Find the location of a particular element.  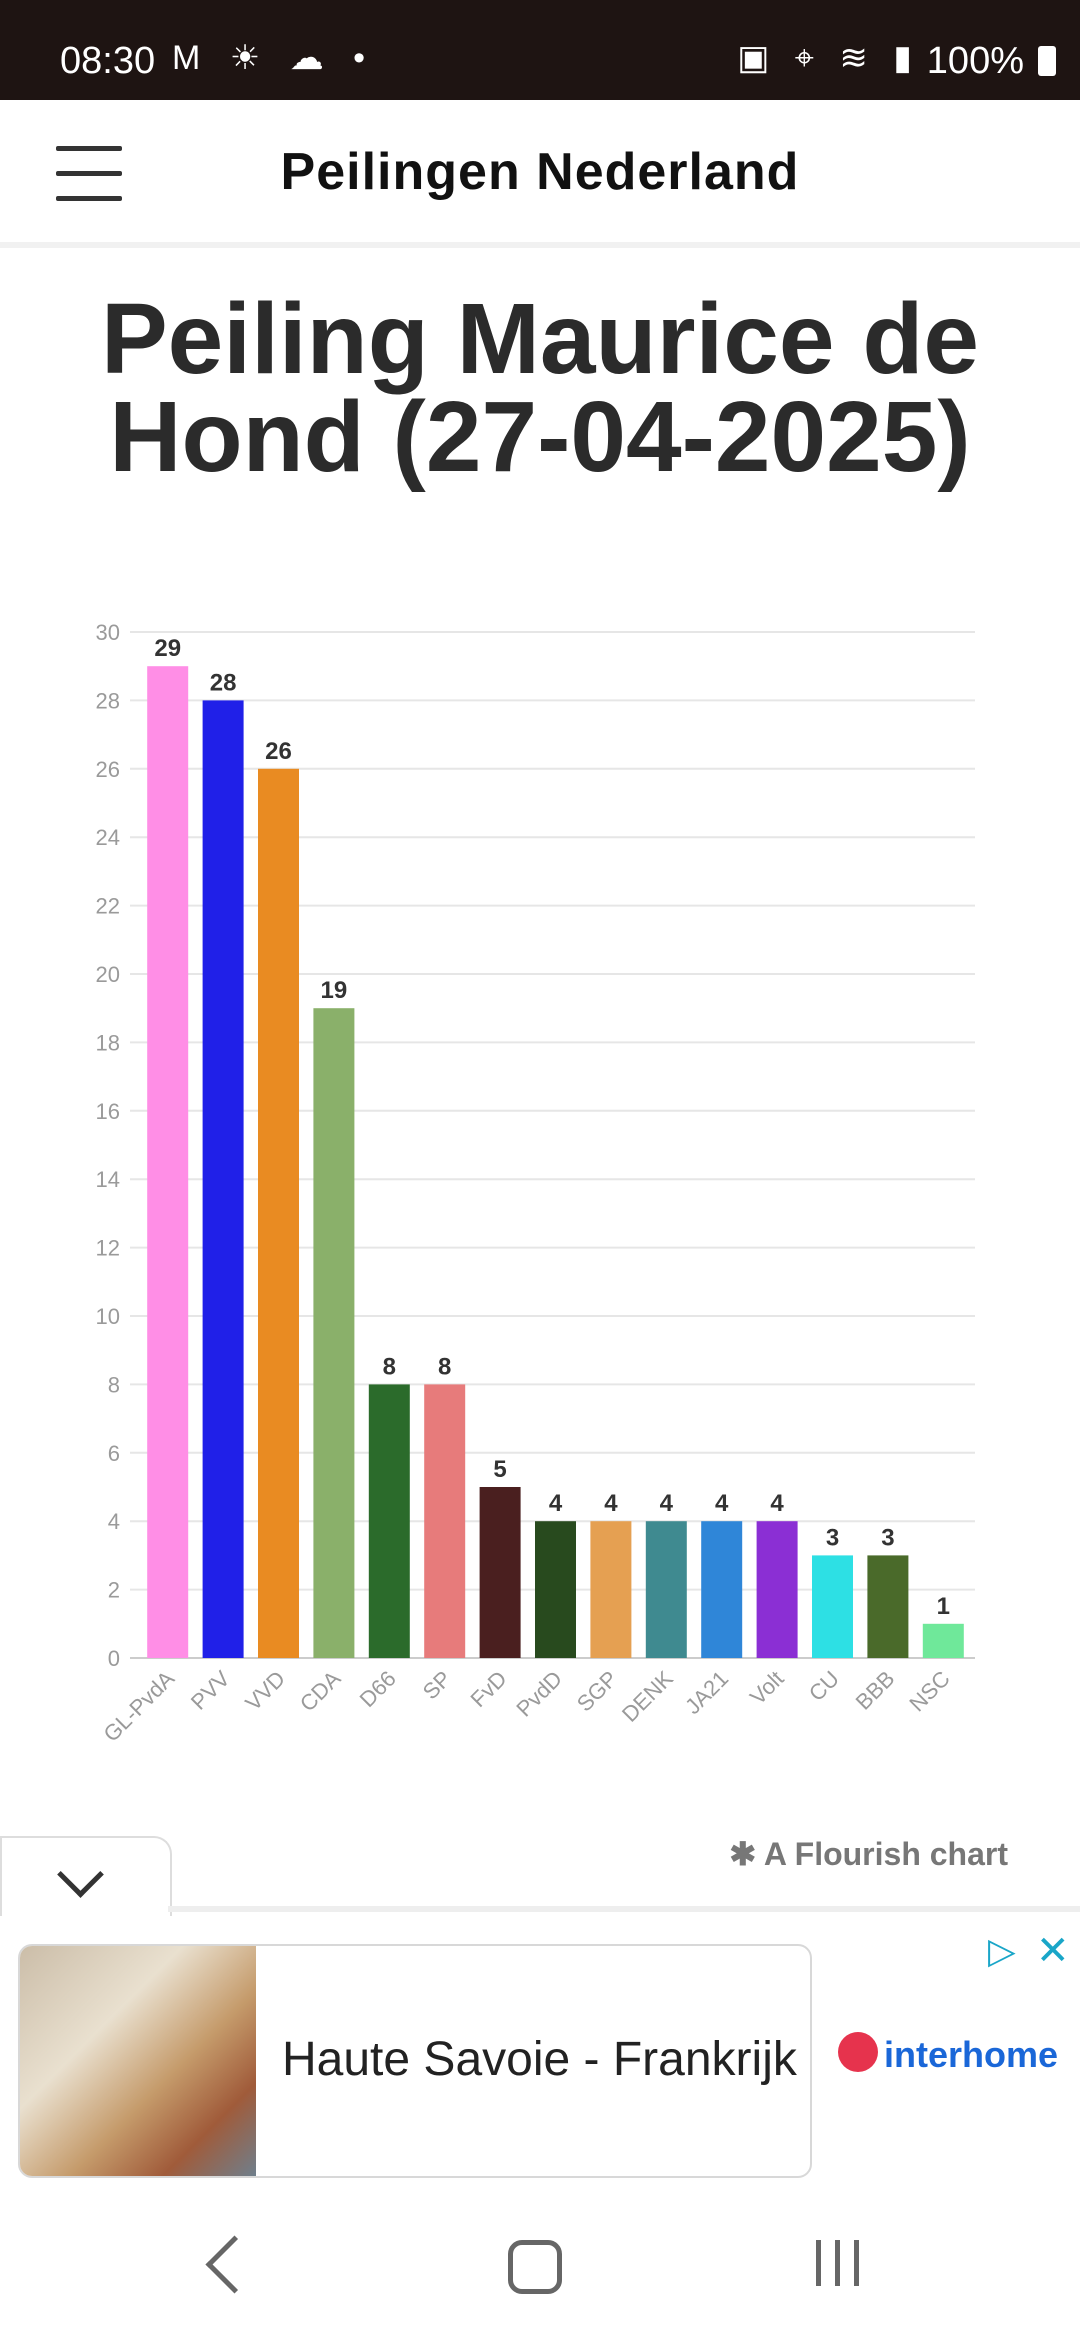

x-tick-label: FvD is located at coordinates (488, 1689).